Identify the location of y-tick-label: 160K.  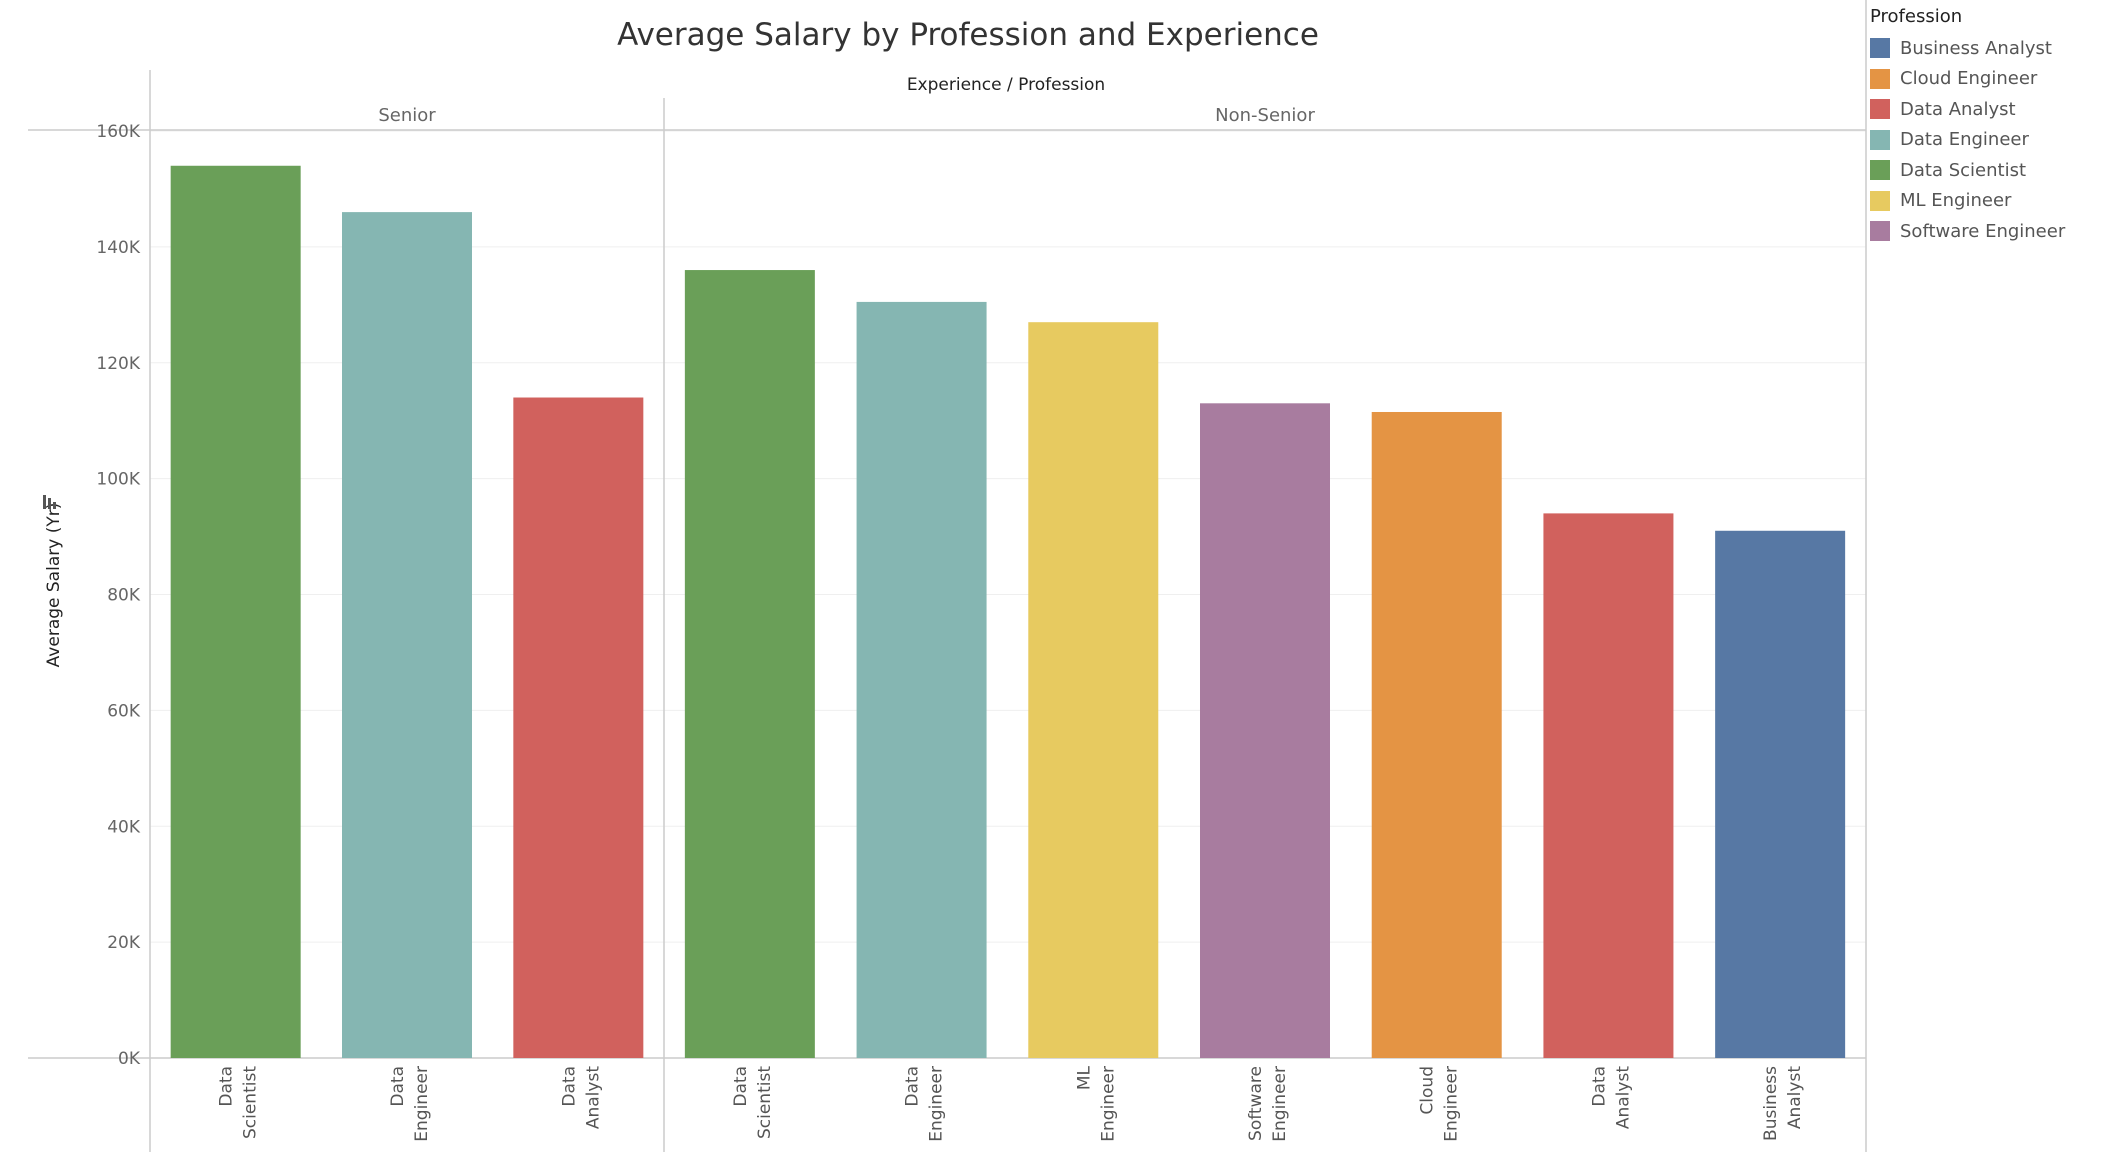
(118, 132).